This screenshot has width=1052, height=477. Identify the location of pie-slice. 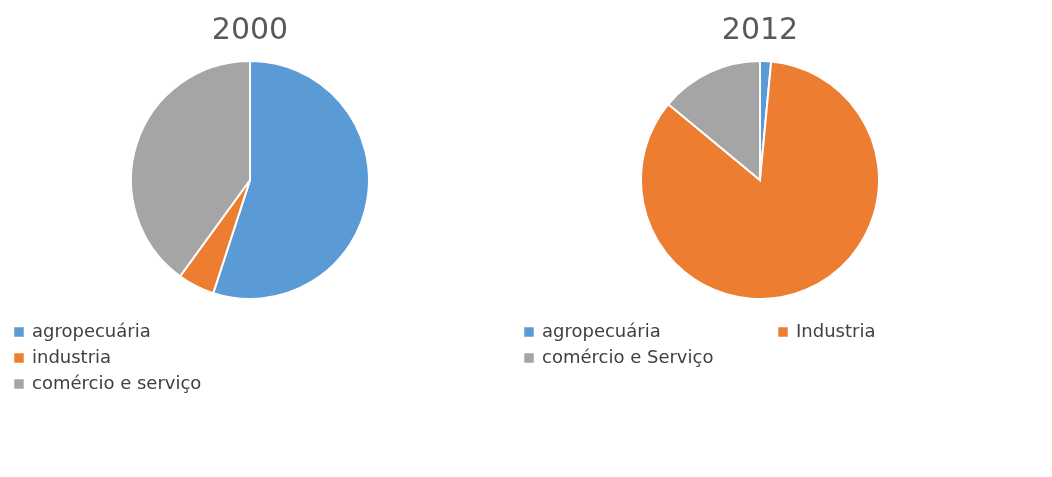
(760, 180).